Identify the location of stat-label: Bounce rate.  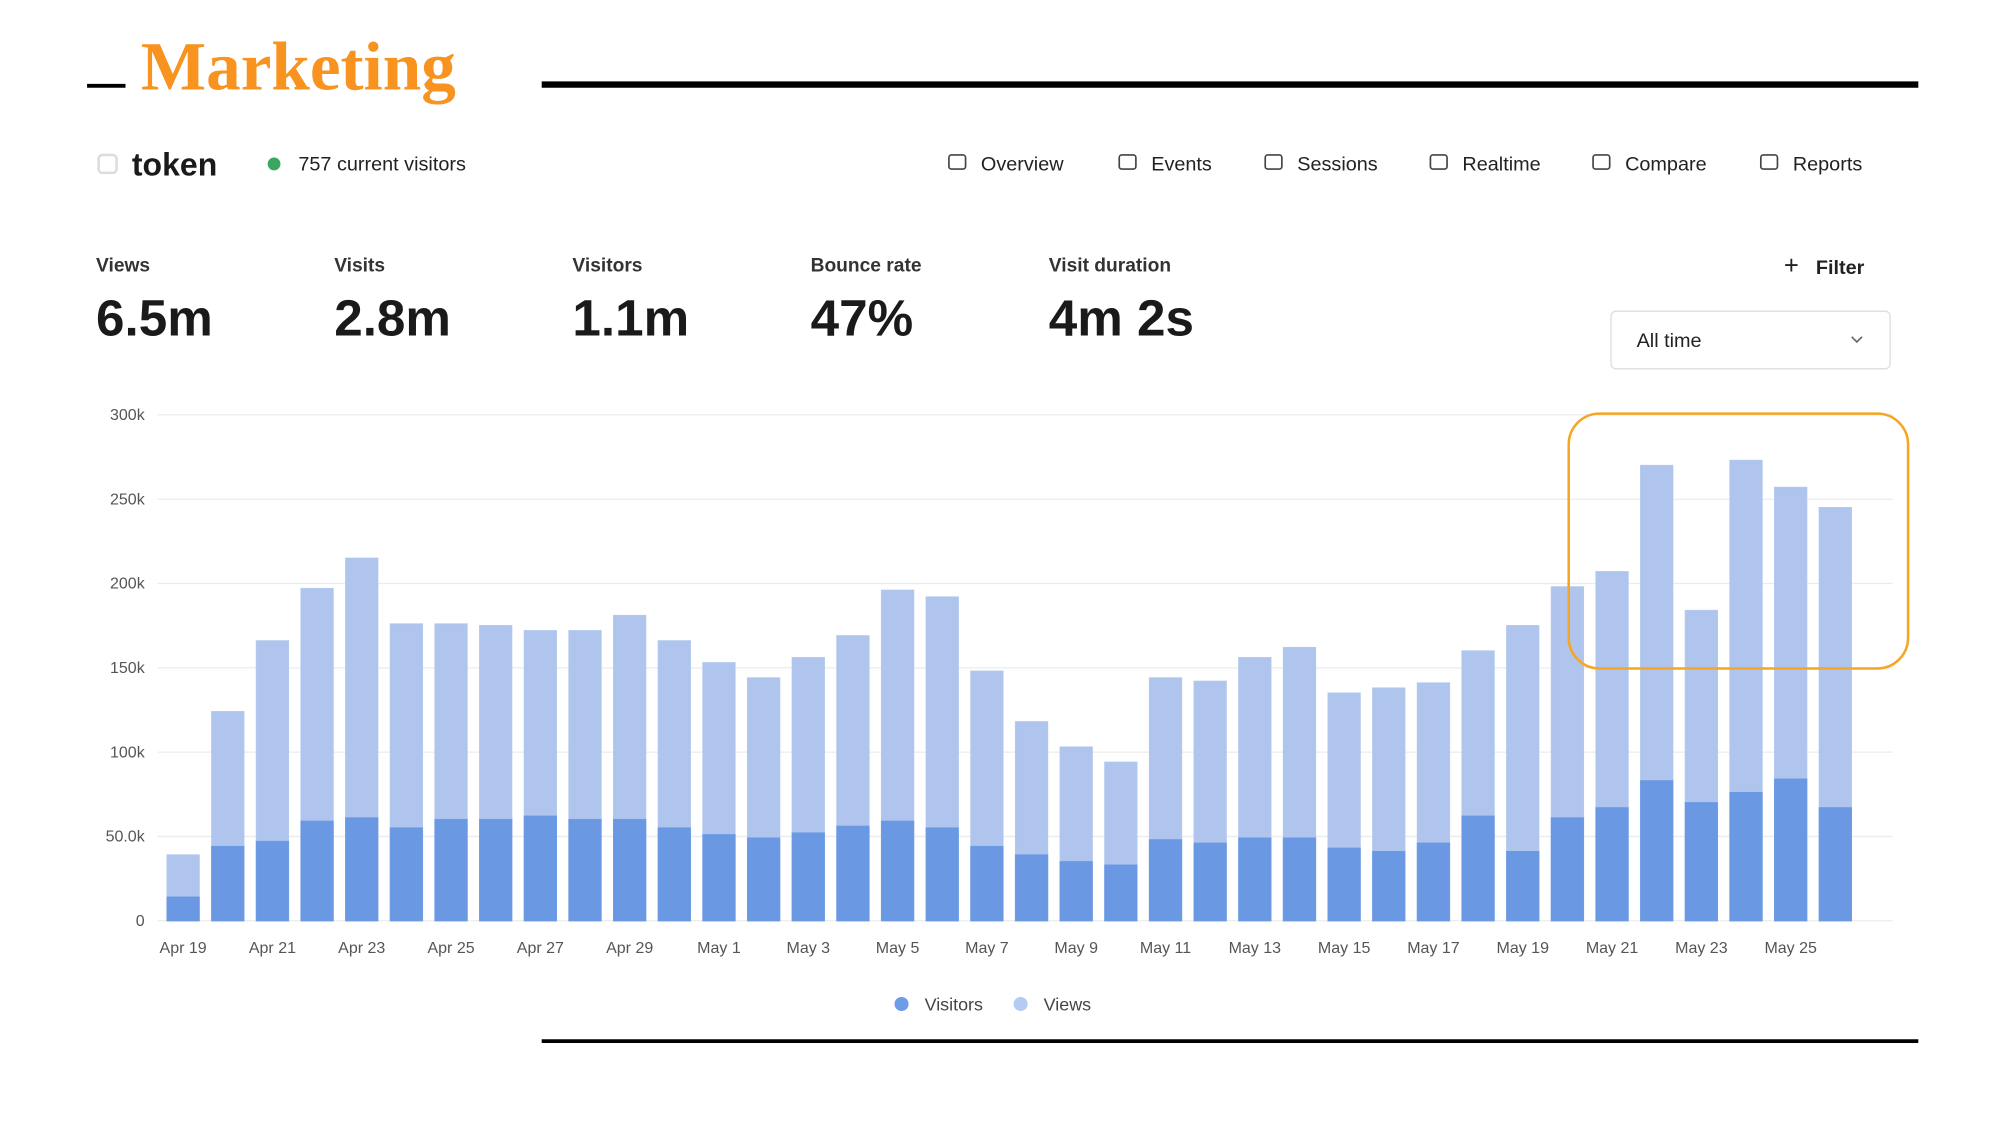
(866, 265).